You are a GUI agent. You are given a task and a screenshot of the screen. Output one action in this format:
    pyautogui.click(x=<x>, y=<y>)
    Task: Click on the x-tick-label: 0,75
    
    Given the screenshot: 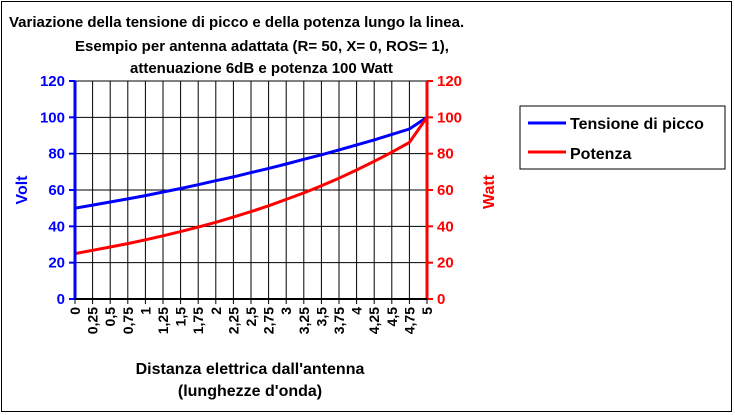 What is the action you would take?
    pyautogui.click(x=128, y=320)
    